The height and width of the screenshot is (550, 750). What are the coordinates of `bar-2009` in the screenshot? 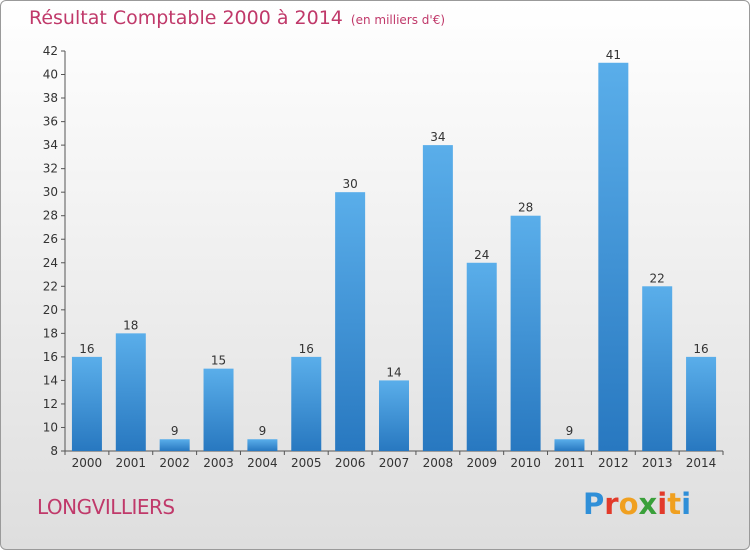 It's located at (481, 356).